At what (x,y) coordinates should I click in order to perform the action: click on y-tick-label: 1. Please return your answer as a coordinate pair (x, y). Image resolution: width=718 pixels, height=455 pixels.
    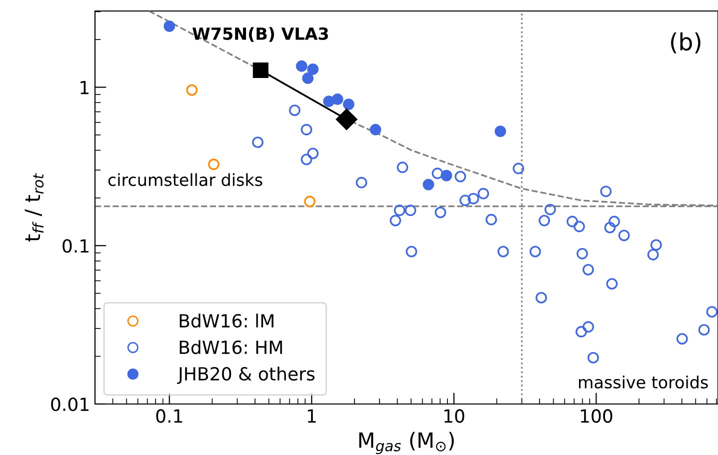
    Looking at the image, I should click on (84, 87).